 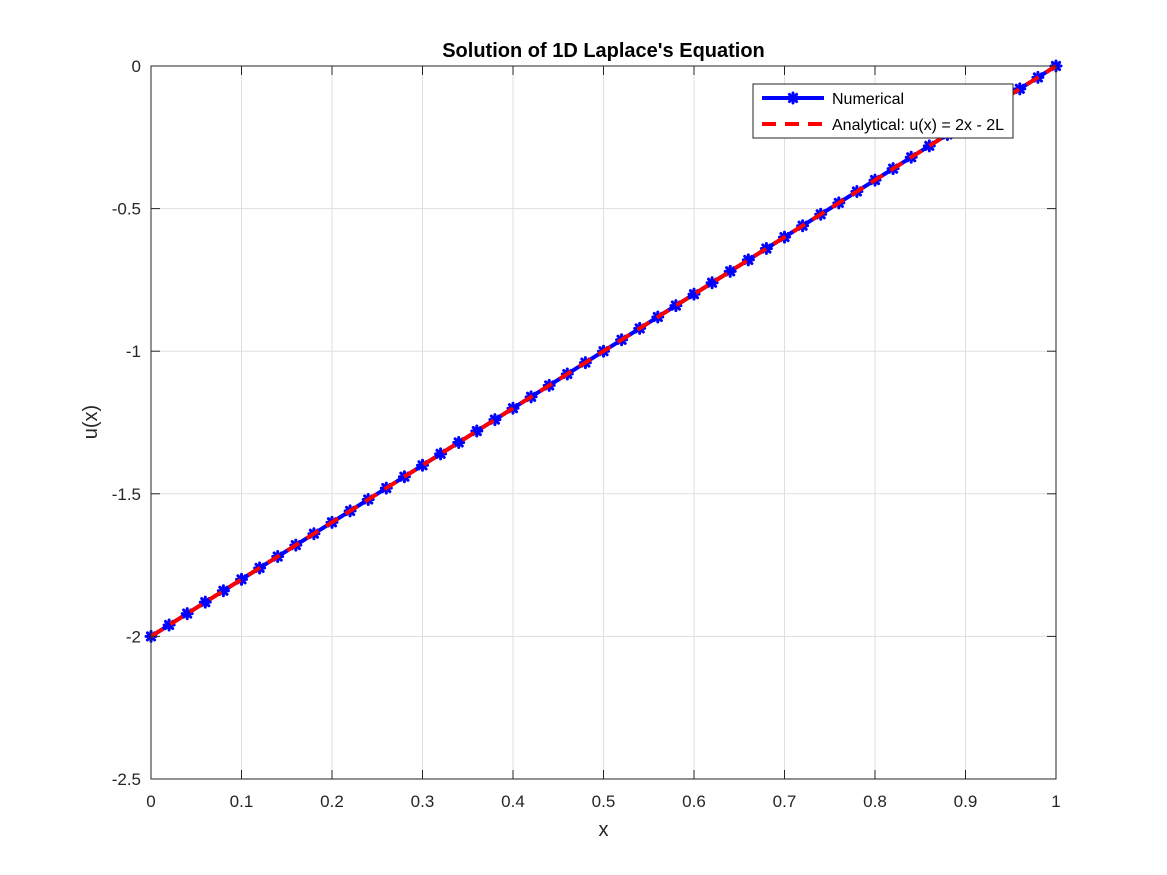 What do you see at coordinates (513, 801) in the screenshot?
I see `x-tick-label: 0.4` at bounding box center [513, 801].